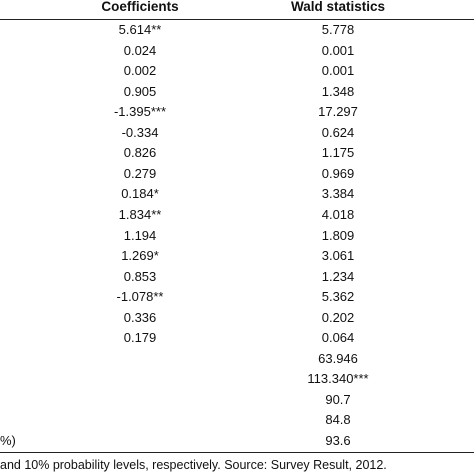 Image resolution: width=474 pixels, height=474 pixels. Describe the element at coordinates (338, 256) in the screenshot. I see `wald-statistic: 3.061` at that location.